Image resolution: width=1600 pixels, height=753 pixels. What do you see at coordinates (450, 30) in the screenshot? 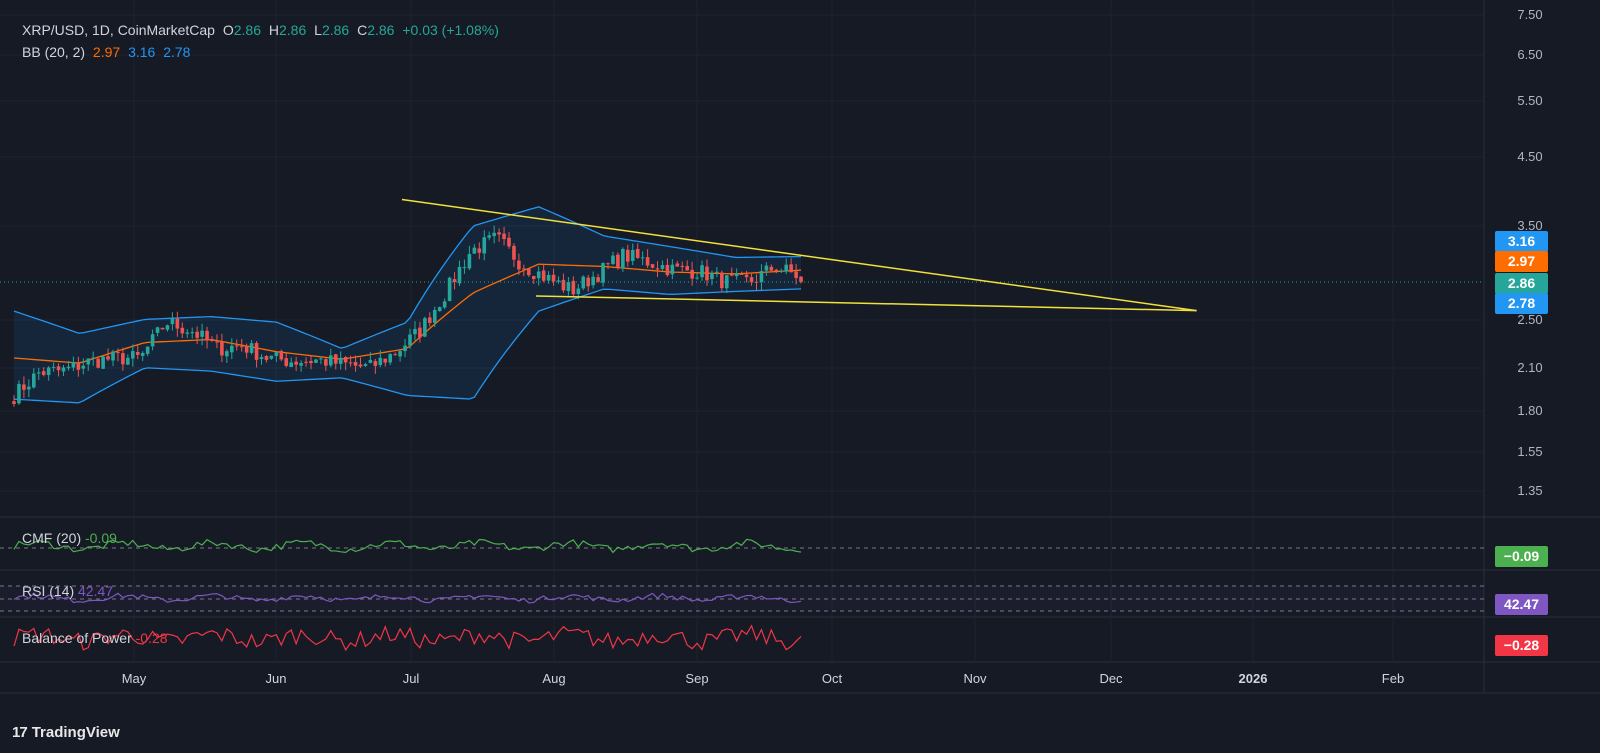
I see `change-value: +0.03 (+1.08%)` at bounding box center [450, 30].